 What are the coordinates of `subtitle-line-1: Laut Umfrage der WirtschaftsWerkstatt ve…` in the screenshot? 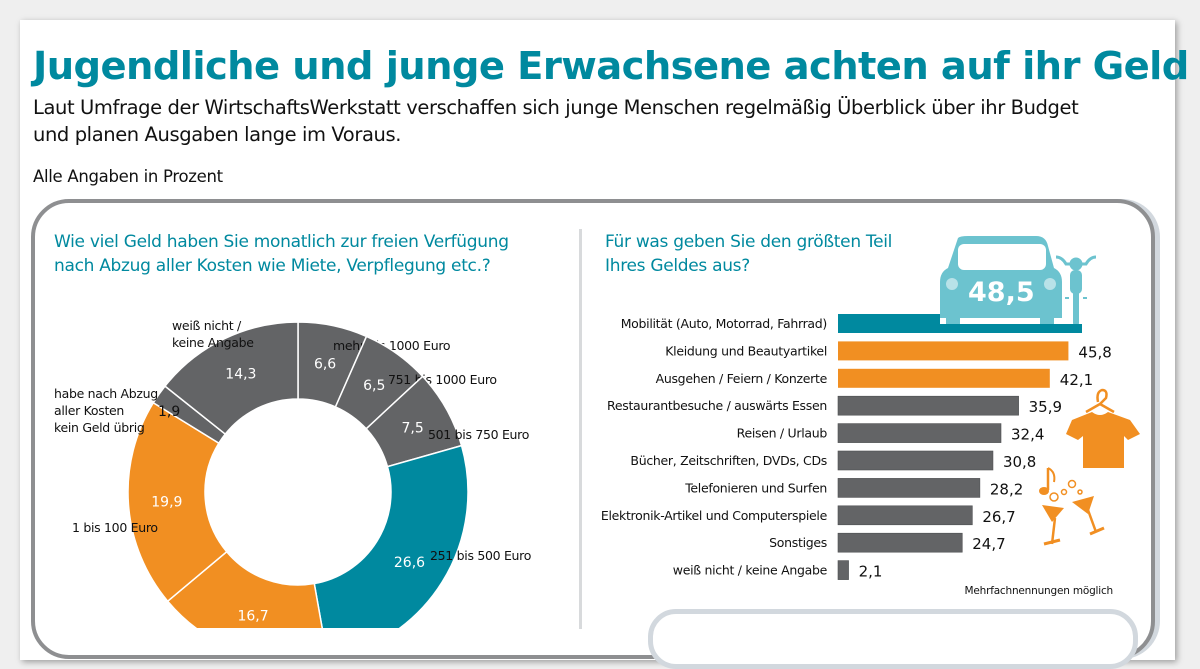 It's located at (556, 107).